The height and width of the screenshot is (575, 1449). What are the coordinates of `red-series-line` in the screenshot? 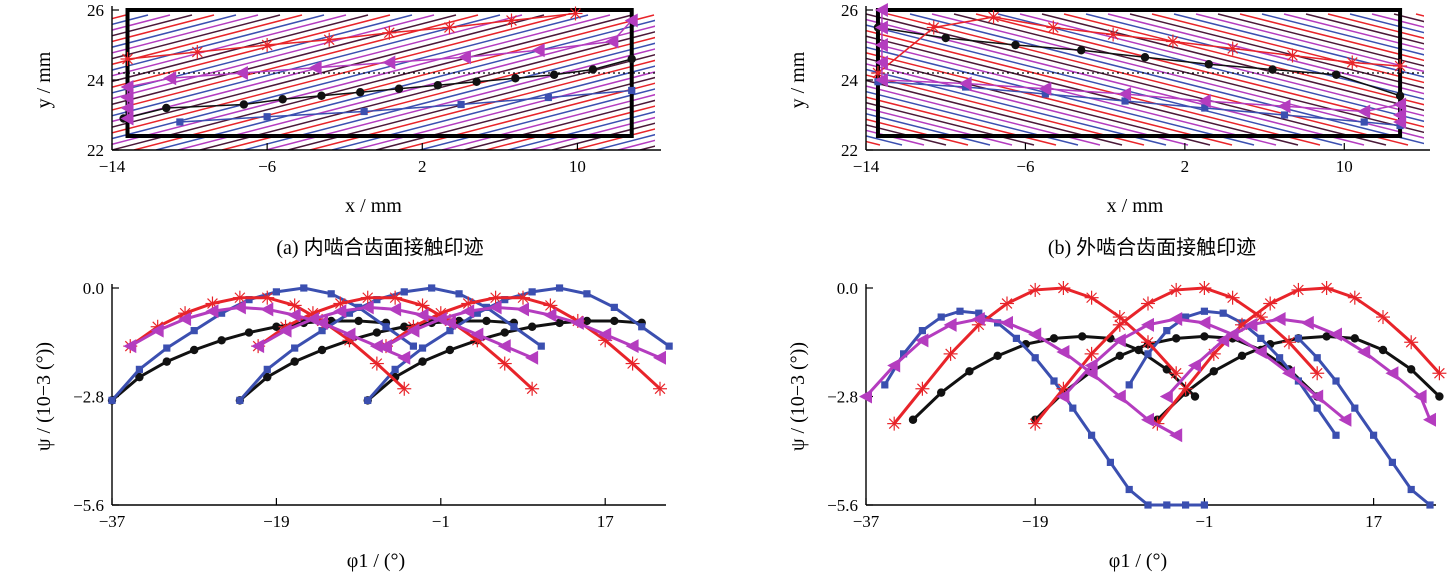 It's located at (1298, 355).